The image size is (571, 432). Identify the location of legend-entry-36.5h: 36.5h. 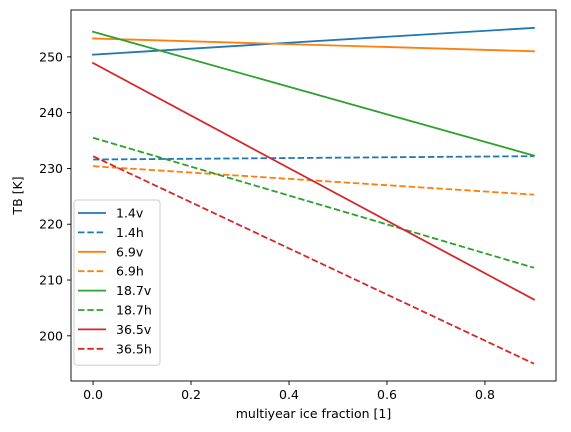
(134, 348).